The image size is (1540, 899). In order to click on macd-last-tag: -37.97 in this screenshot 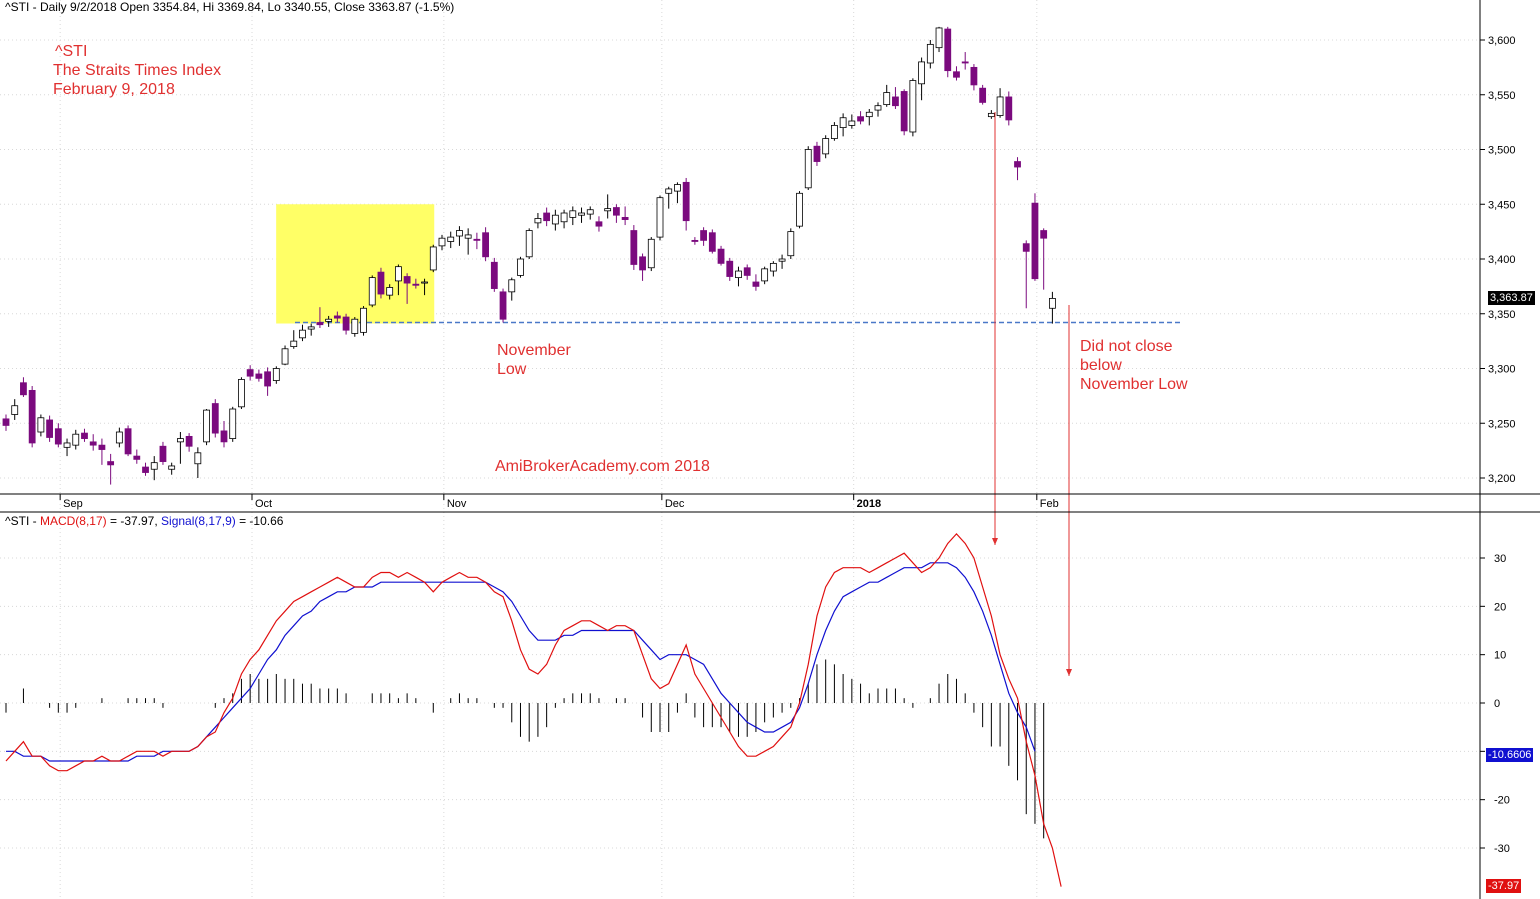, I will do `click(1504, 886)`.